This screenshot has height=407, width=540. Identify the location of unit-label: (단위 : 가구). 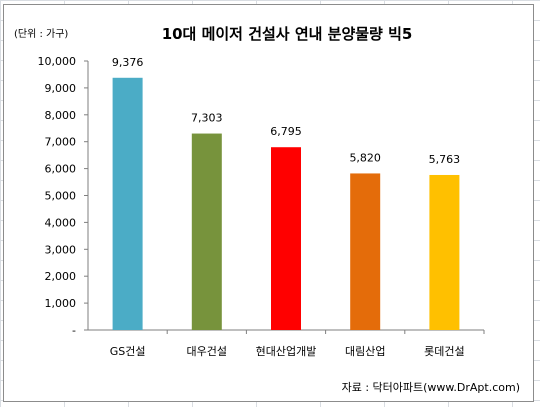
(41, 33).